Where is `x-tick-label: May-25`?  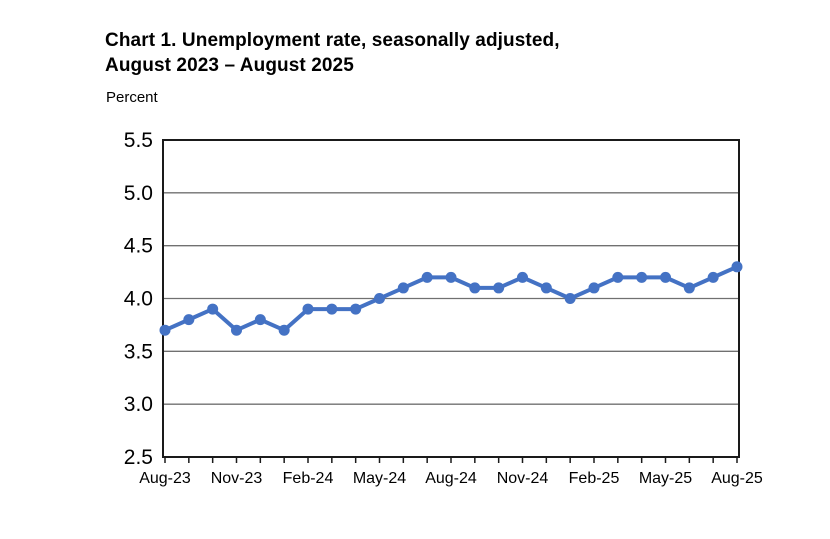
x-tick-label: May-25 is located at coordinates (665, 478).